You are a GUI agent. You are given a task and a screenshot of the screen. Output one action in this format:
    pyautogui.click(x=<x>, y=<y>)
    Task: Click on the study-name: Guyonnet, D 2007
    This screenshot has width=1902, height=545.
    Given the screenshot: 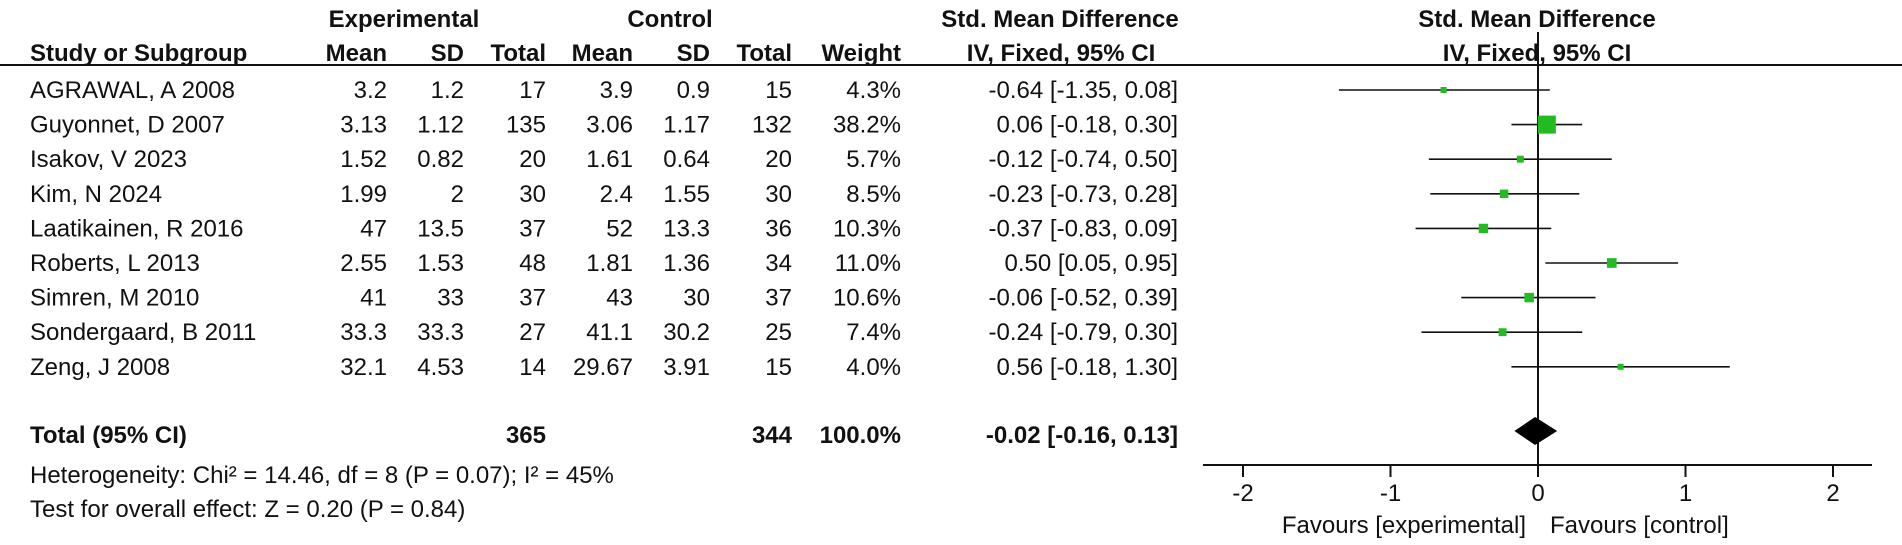 What is the action you would take?
    pyautogui.click(x=127, y=125)
    